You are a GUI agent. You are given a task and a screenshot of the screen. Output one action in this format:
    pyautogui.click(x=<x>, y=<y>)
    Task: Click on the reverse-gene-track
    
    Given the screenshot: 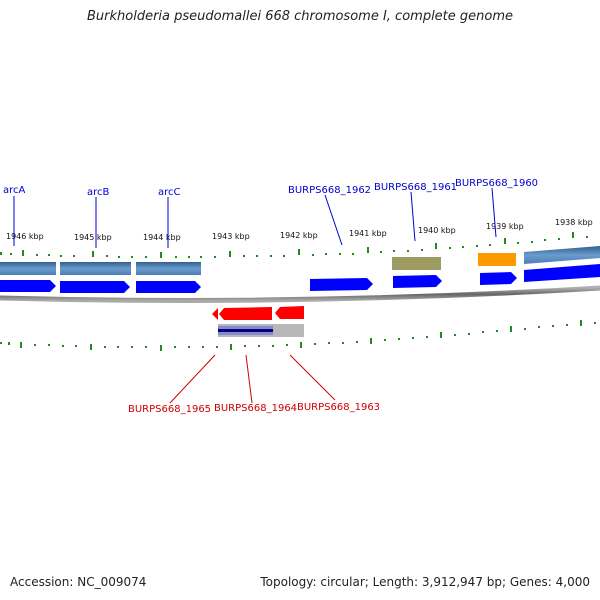 What is the action you would take?
    pyautogui.click(x=261, y=330)
    